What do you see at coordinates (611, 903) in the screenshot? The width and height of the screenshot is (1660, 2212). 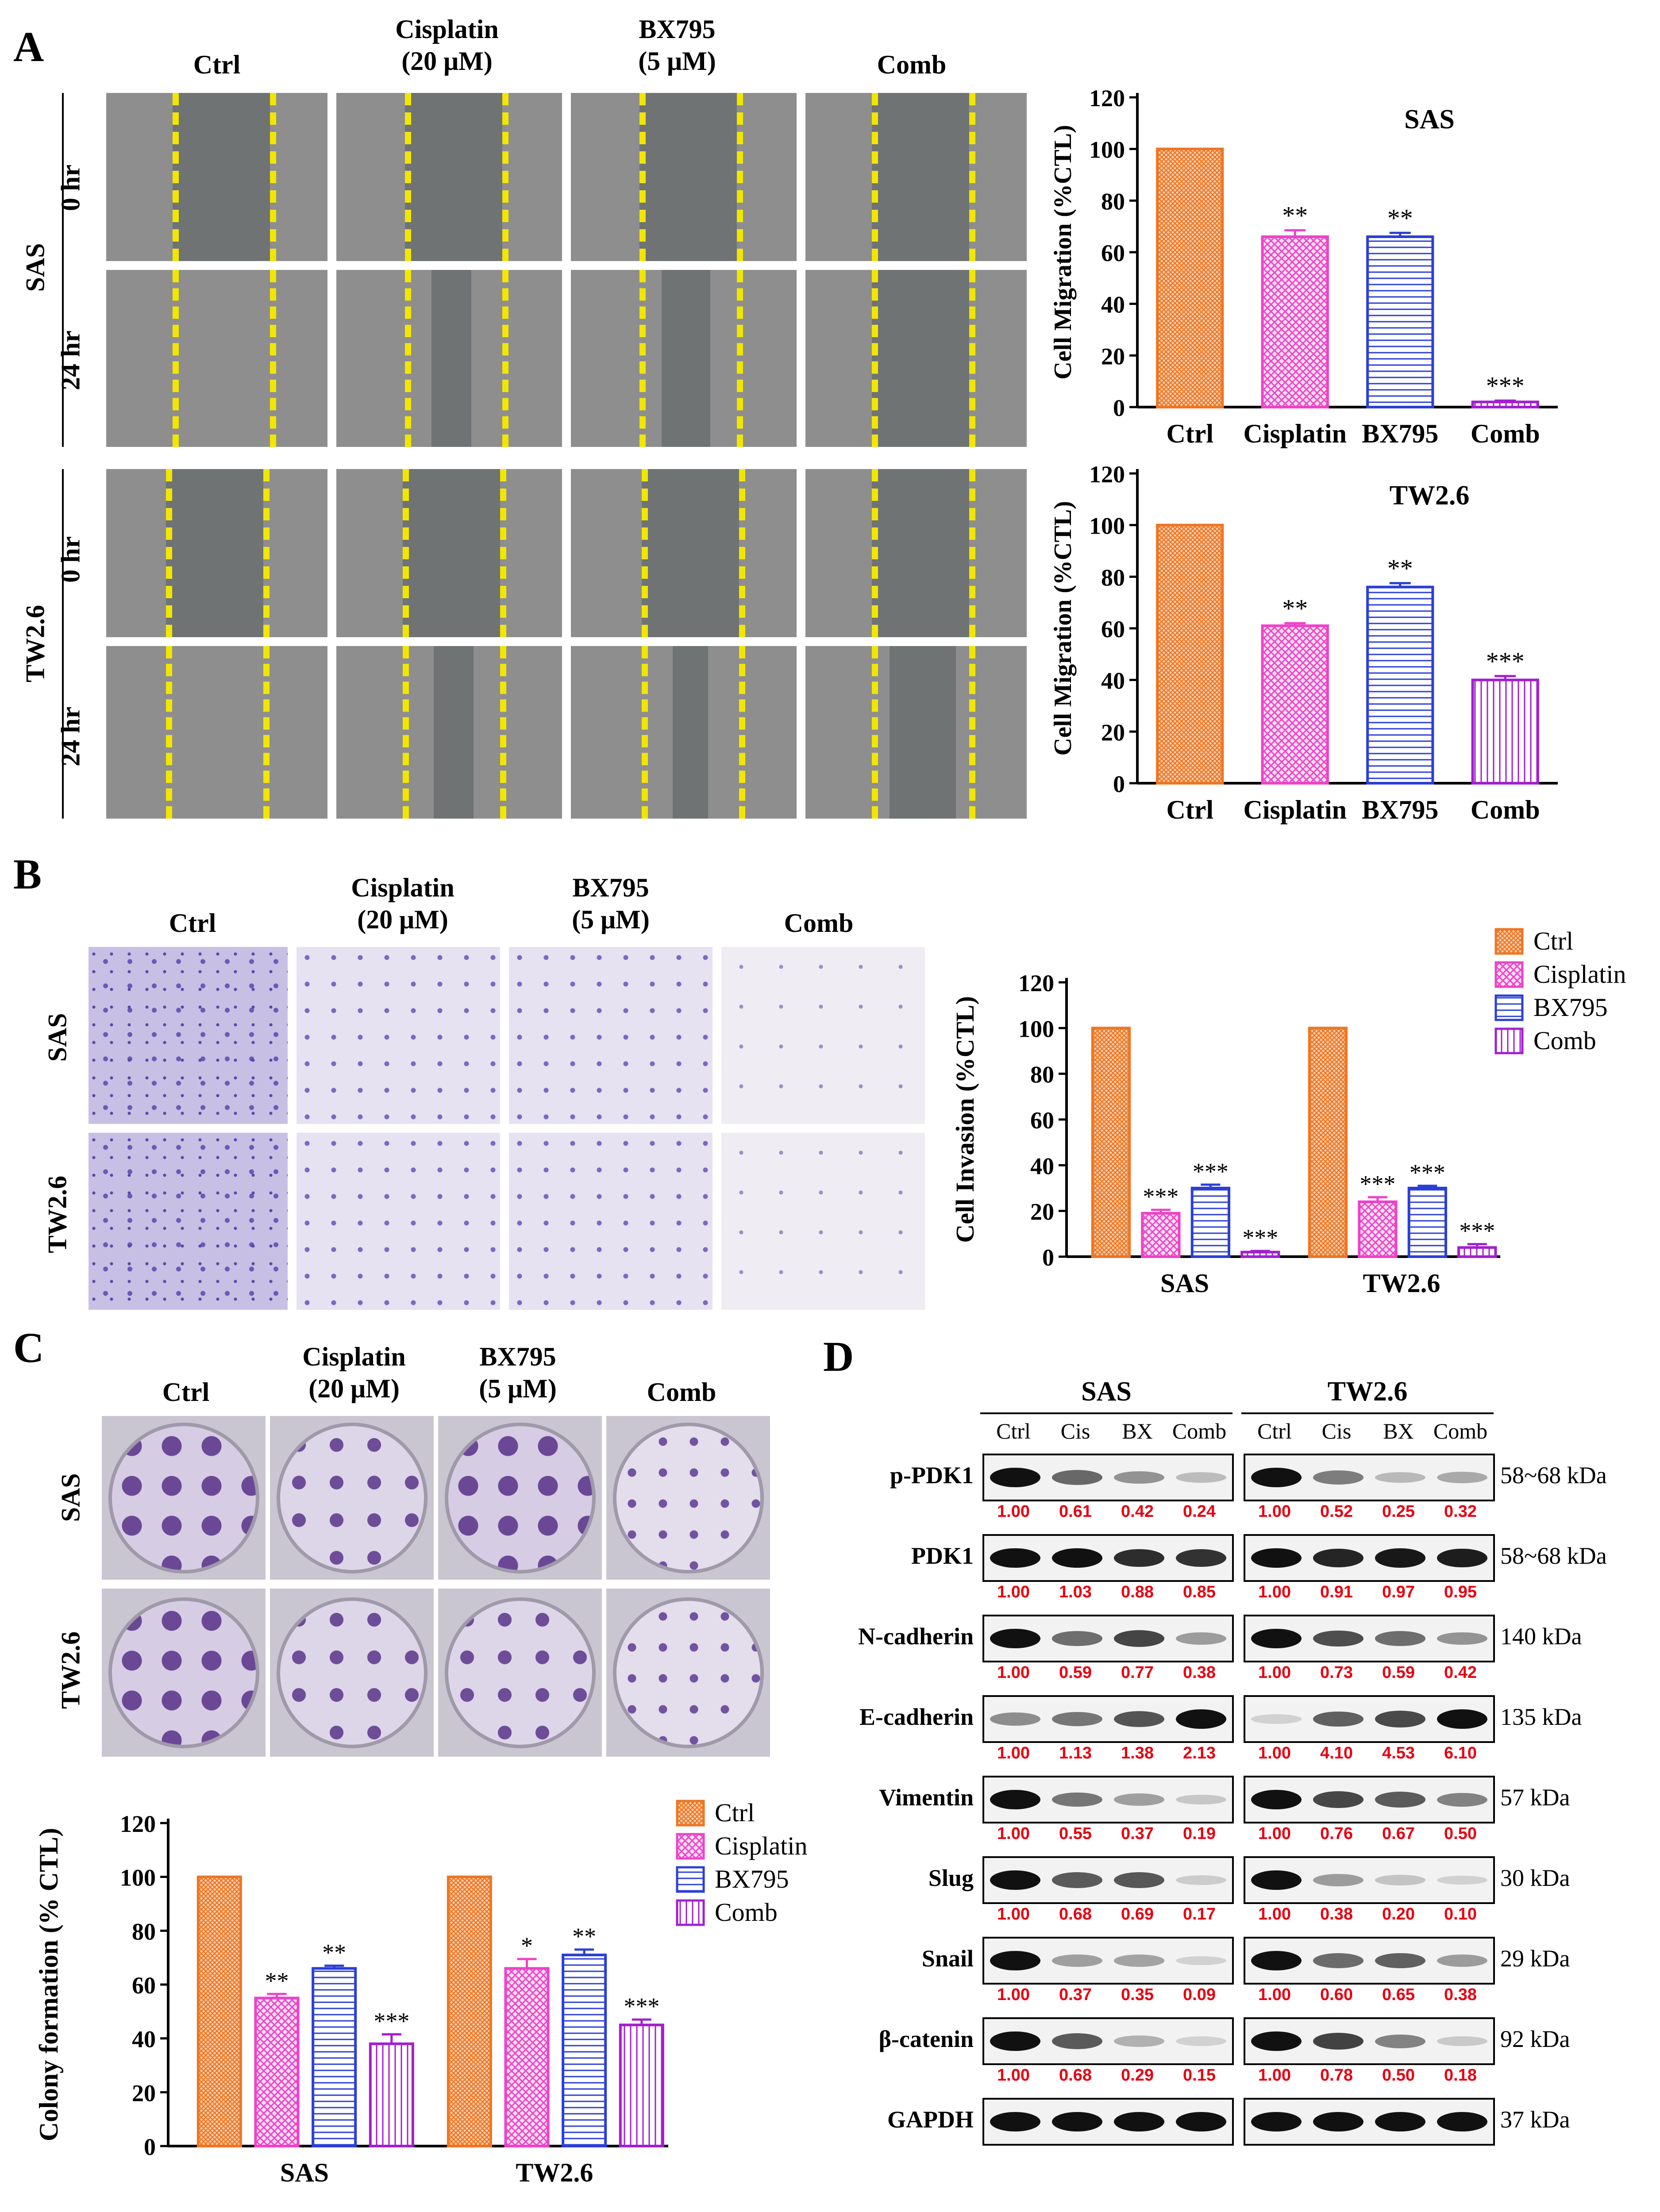 I see `b-header-bx795: BX795 (5 μM)` at bounding box center [611, 903].